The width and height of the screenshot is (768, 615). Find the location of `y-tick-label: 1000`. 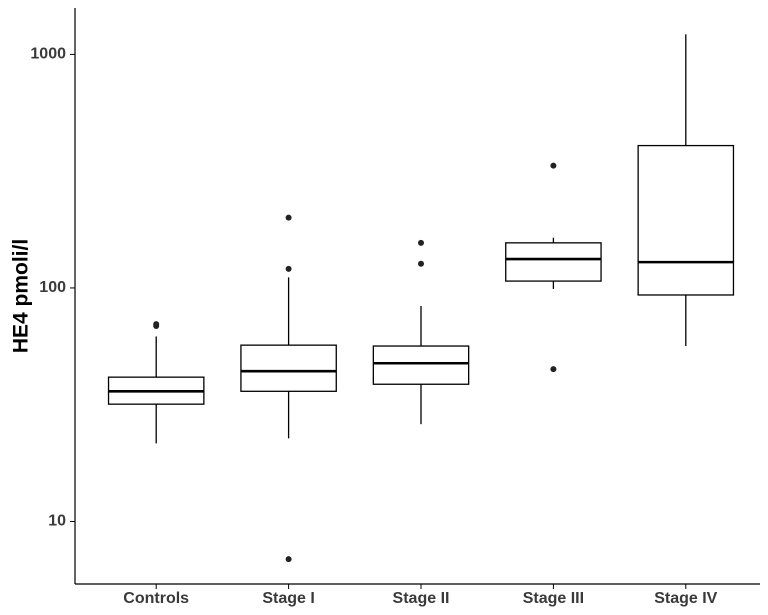

y-tick-label: 1000 is located at coordinates (48, 54).